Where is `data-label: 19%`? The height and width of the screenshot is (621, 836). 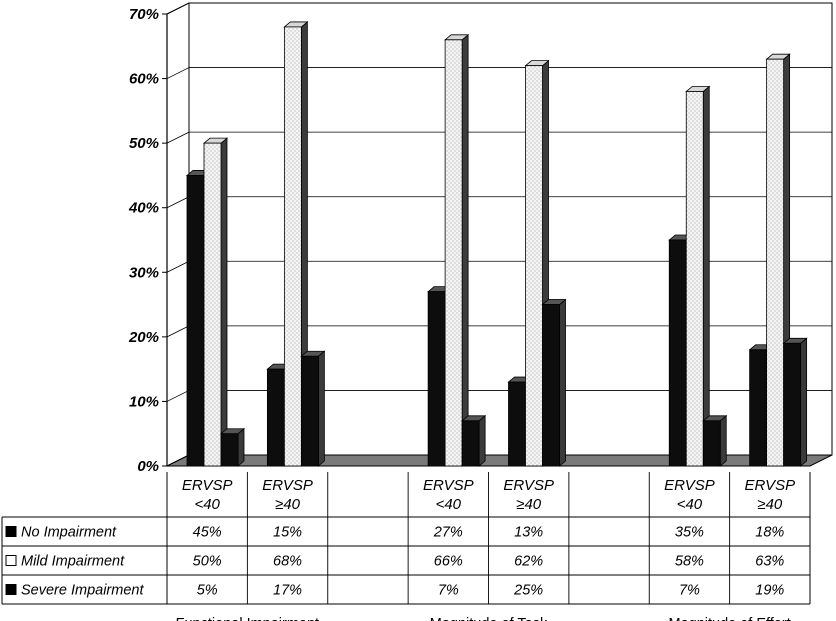
data-label: 19% is located at coordinates (769, 591).